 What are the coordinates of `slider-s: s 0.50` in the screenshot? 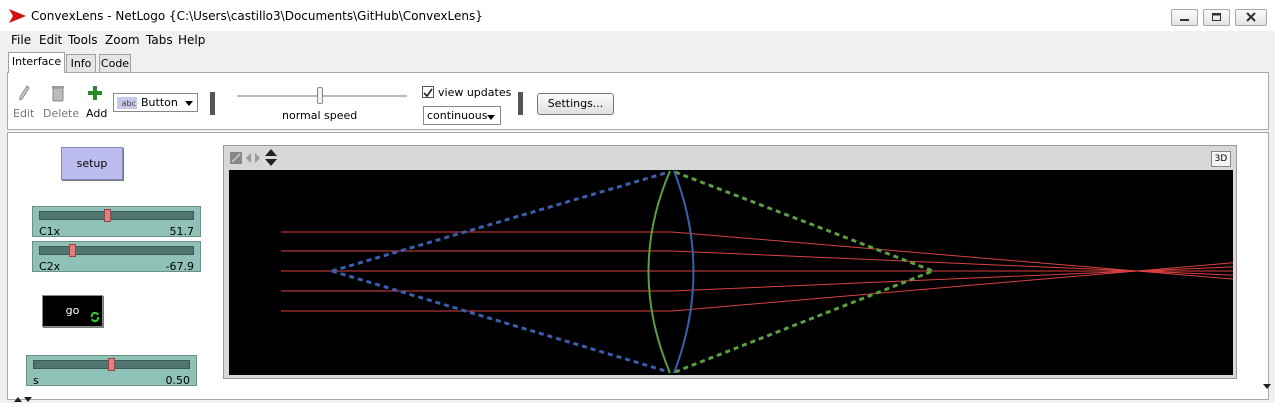 It's located at (111, 371).